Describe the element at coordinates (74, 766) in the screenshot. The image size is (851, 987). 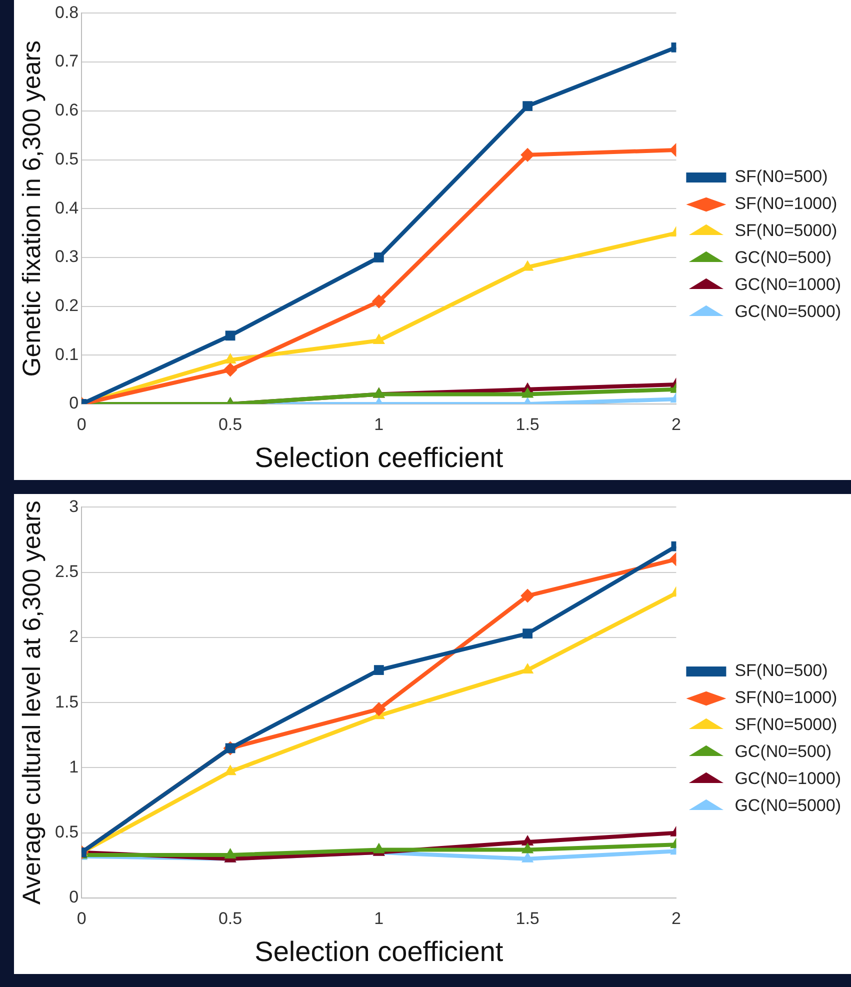
I see `y-tick-label: 1` at that location.